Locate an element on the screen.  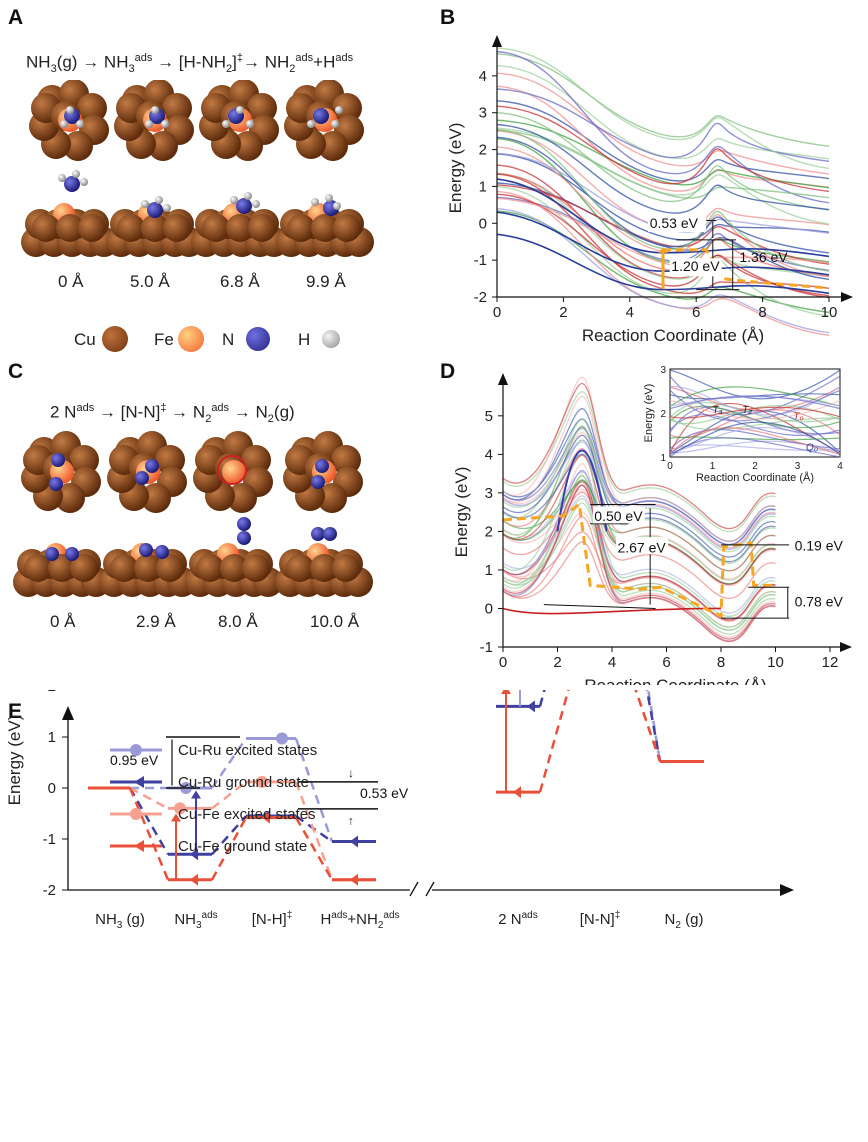
x-tick-label: 10 is located at coordinates (775, 662).